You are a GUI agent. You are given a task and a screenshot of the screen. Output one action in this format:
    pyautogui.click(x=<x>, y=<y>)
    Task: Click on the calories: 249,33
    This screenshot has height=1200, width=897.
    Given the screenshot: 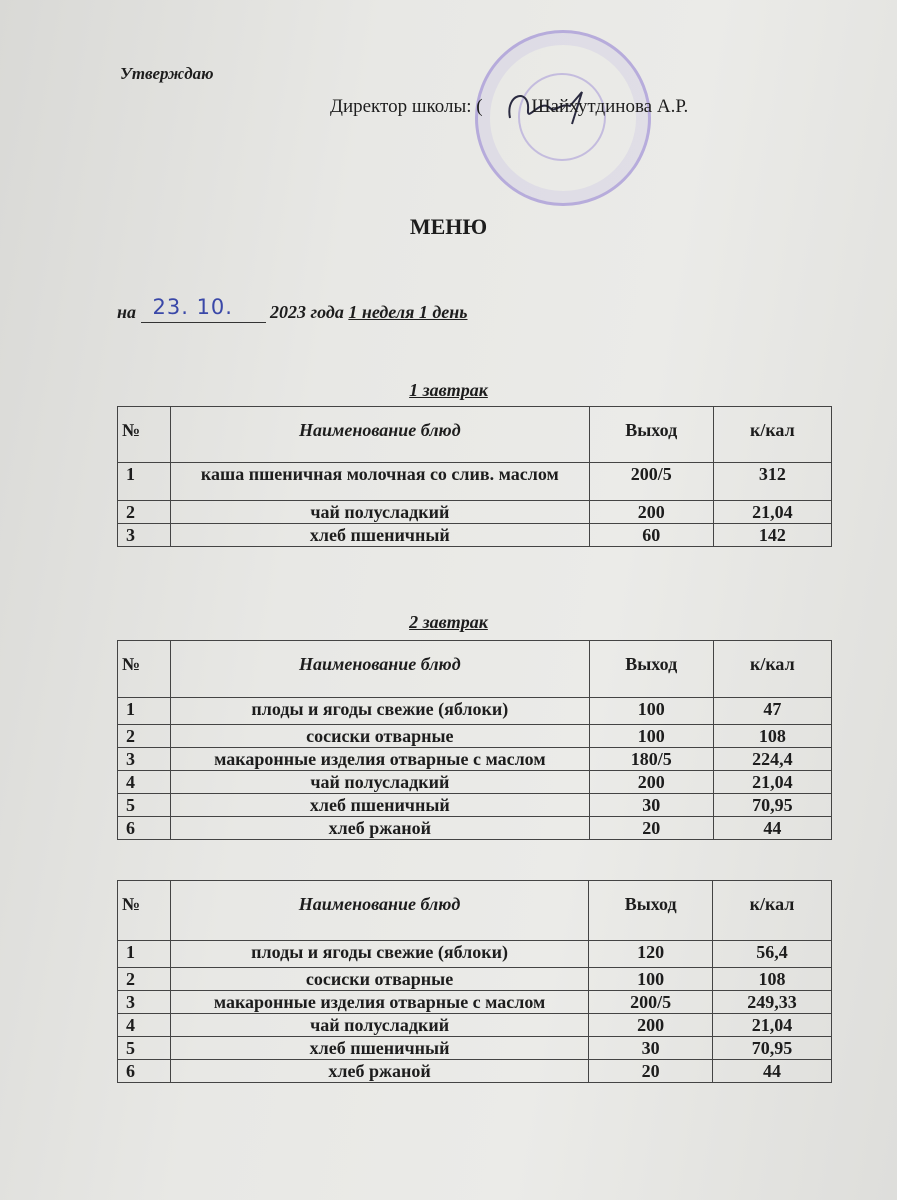 What is the action you would take?
    pyautogui.click(x=772, y=1002)
    